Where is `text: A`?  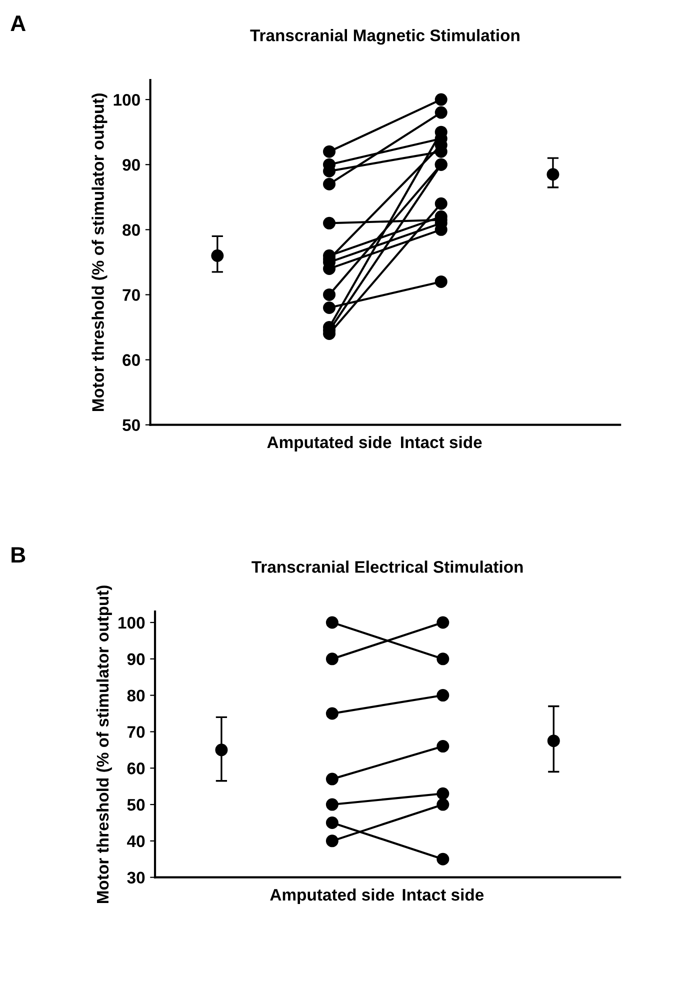
text: A is located at coordinates (18, 23).